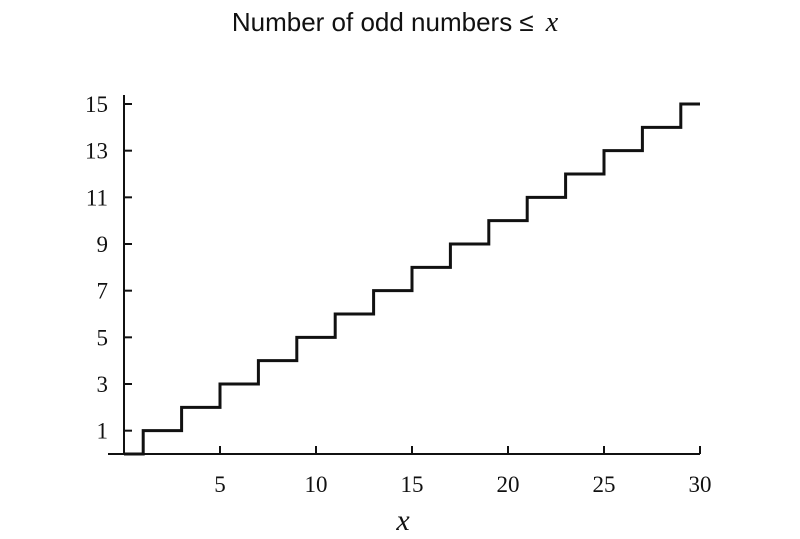  Describe the element at coordinates (552, 22) in the screenshot. I see `chart-title-variable: x` at that location.